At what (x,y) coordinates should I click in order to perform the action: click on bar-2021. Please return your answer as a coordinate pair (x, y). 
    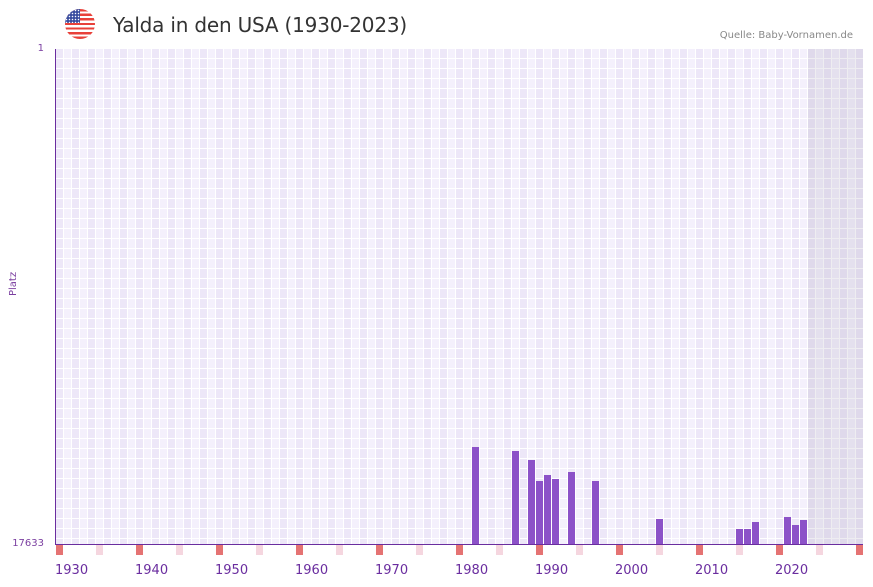
    Looking at the image, I should click on (787, 530).